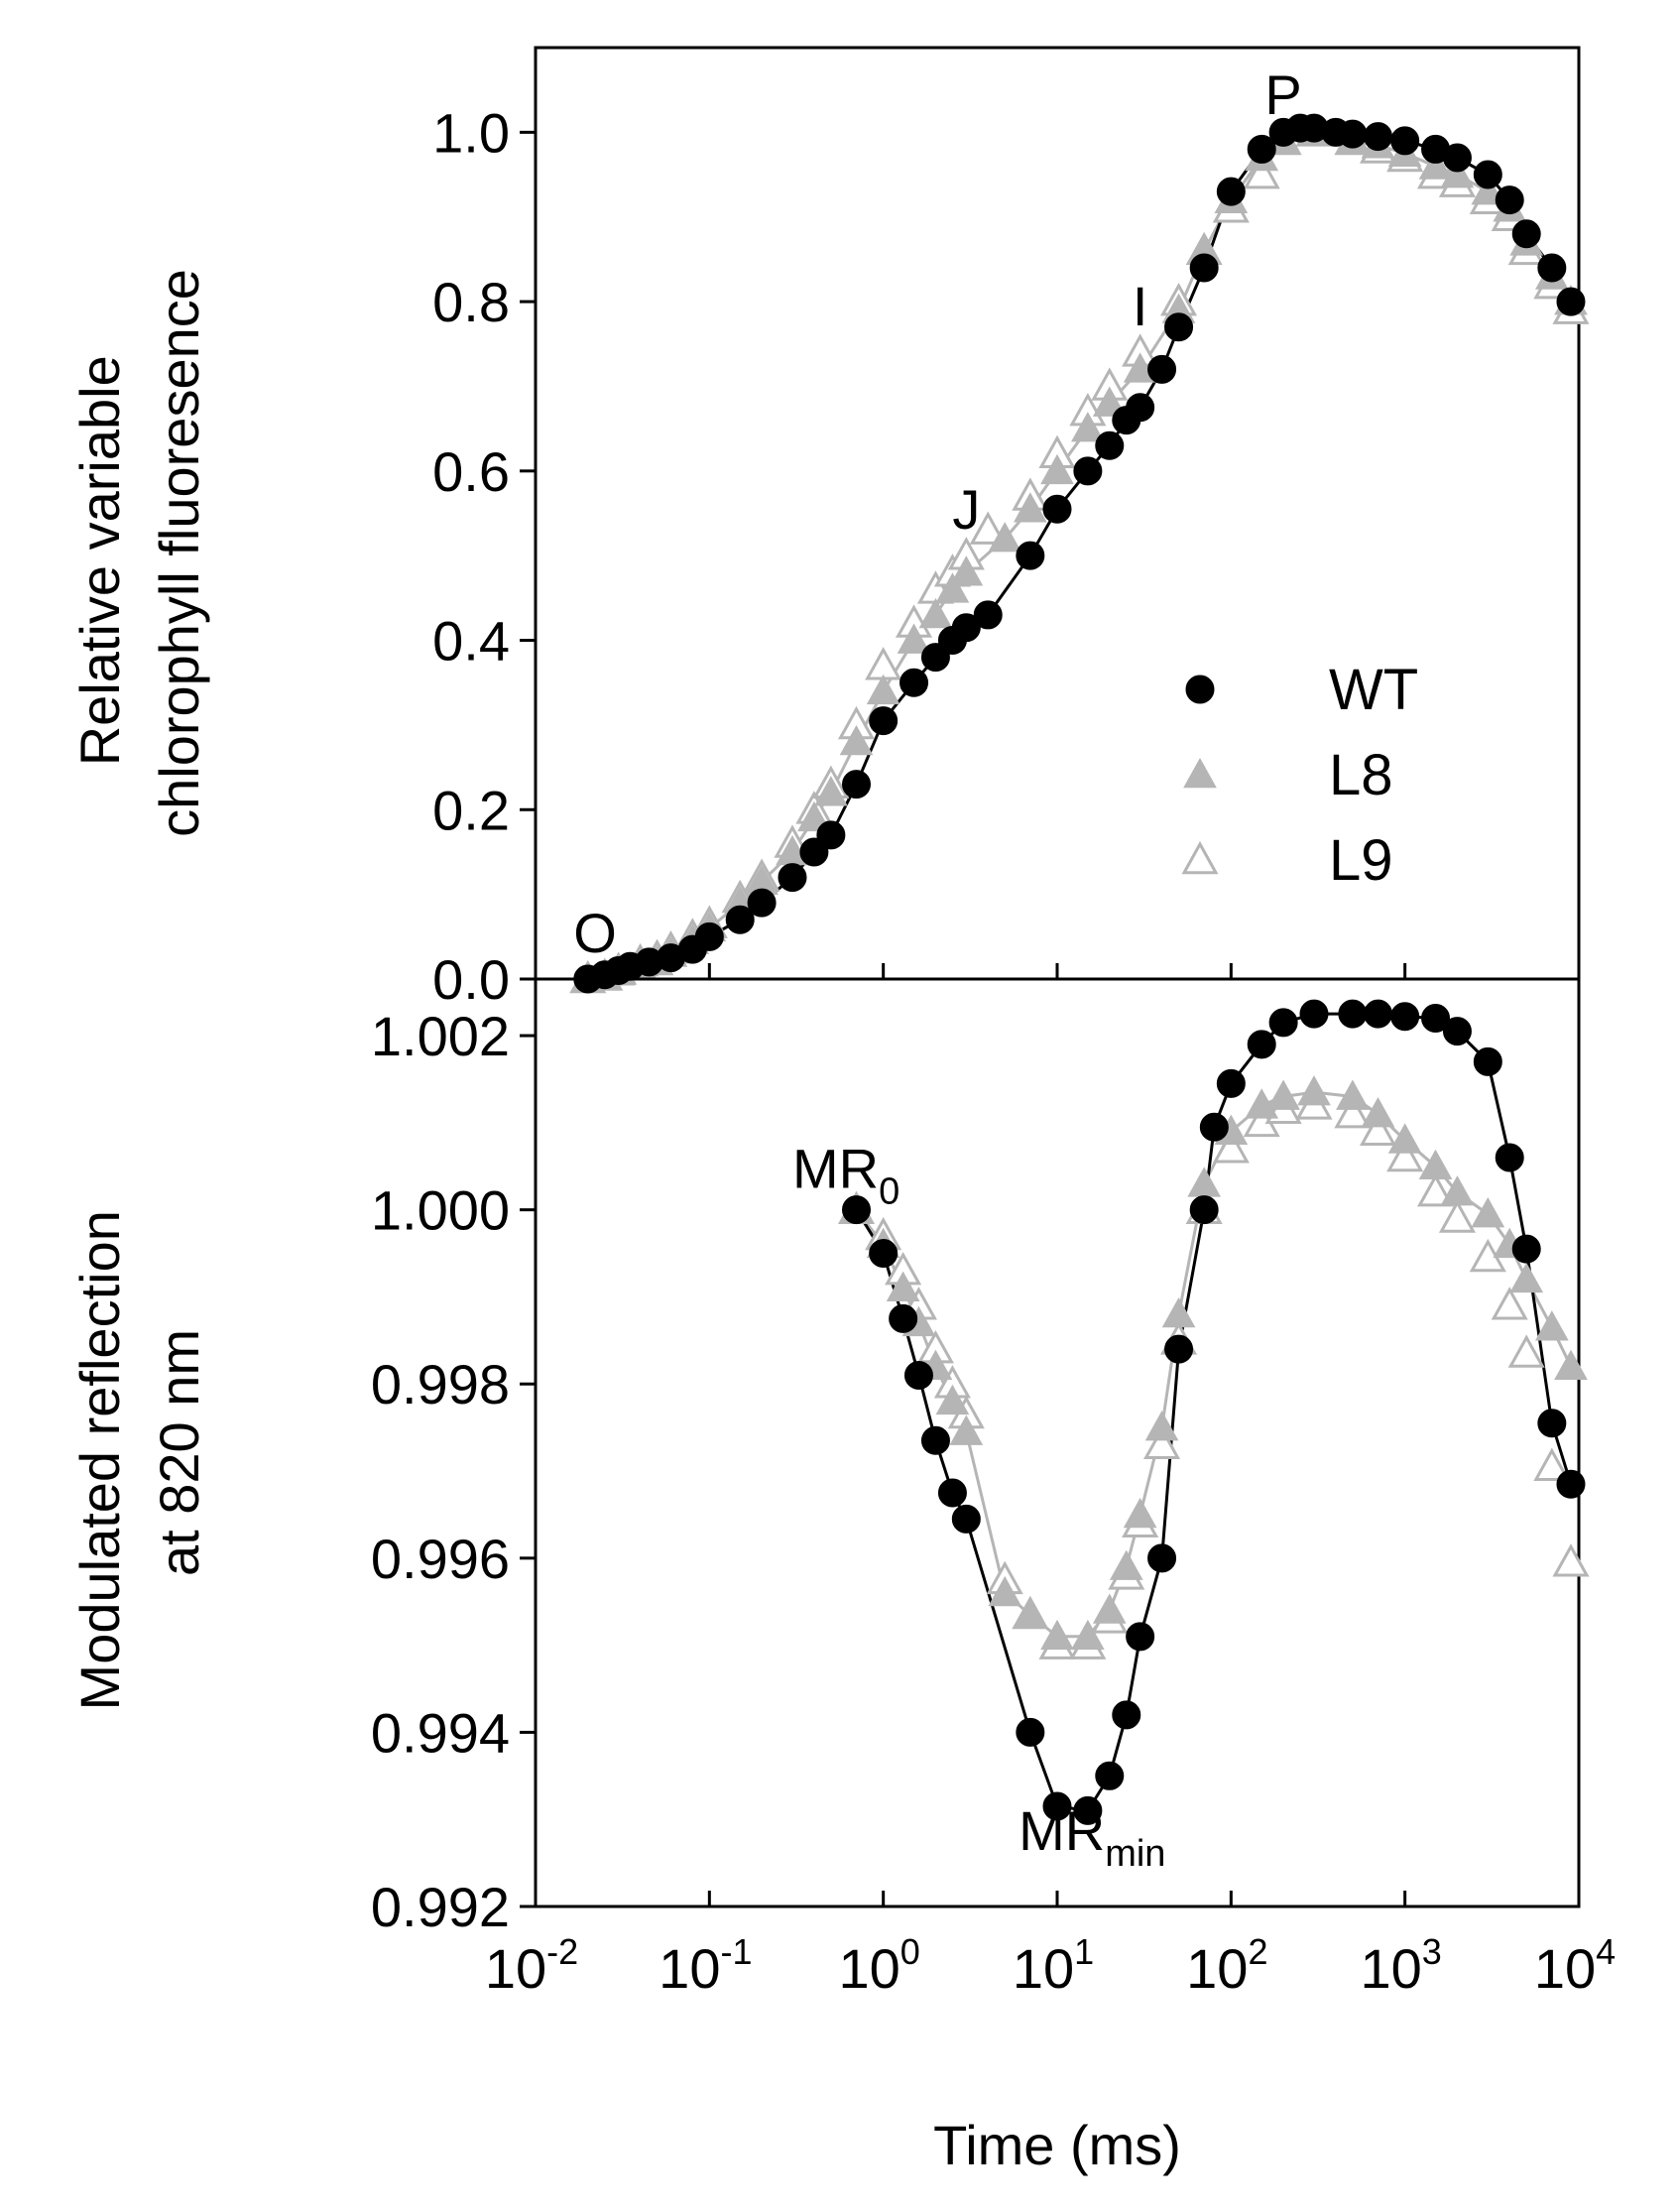 Image resolution: width=1678 pixels, height=2212 pixels. Describe the element at coordinates (889, 1192) in the screenshot. I see `annotation-subscript: 0` at that location.